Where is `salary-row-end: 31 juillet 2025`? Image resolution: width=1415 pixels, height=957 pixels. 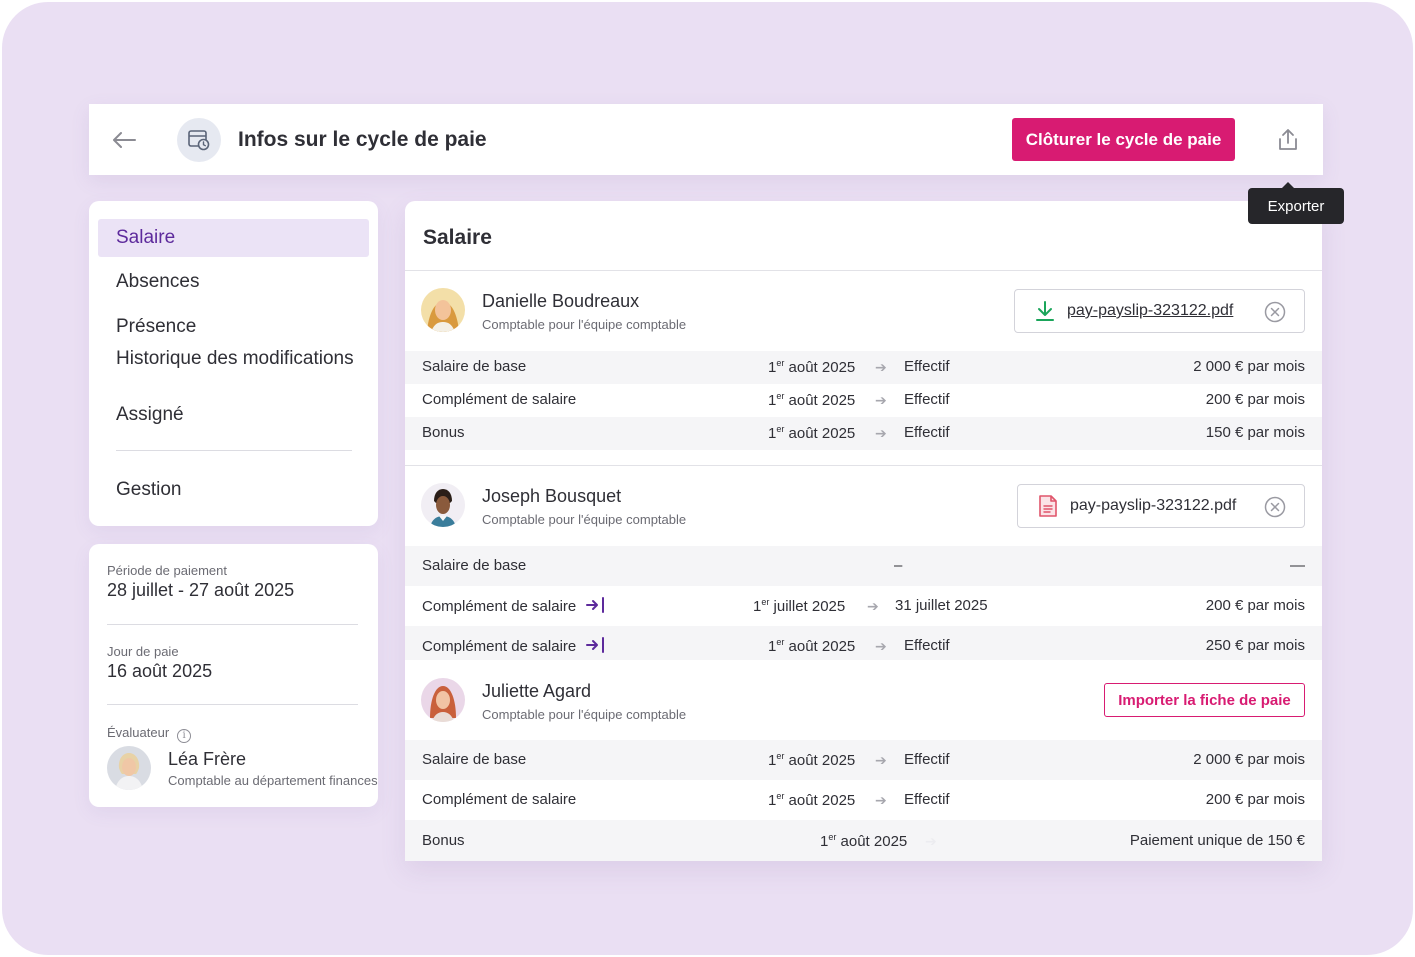 salary-row-end: 31 juillet 2025 is located at coordinates (941, 605).